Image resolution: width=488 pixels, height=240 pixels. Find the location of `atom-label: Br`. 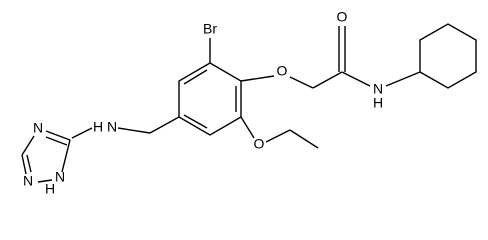

atom-label: Br is located at coordinates (210, 29).